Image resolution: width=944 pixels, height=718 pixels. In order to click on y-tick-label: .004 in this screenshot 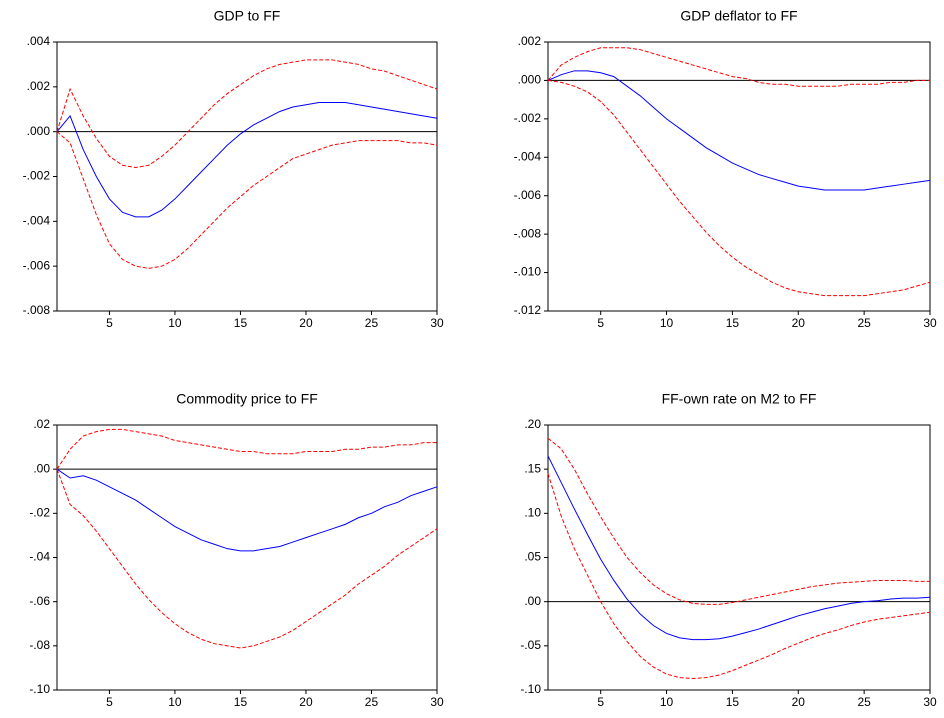, I will do `click(39, 41)`.